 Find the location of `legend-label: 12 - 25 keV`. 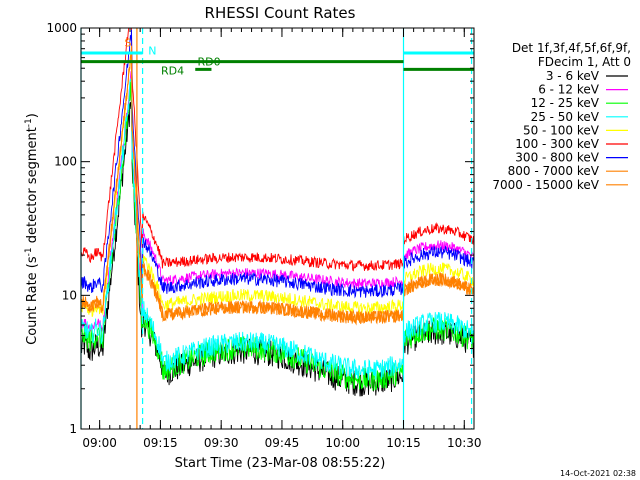

legend-label: 12 - 25 keV is located at coordinates (565, 103).